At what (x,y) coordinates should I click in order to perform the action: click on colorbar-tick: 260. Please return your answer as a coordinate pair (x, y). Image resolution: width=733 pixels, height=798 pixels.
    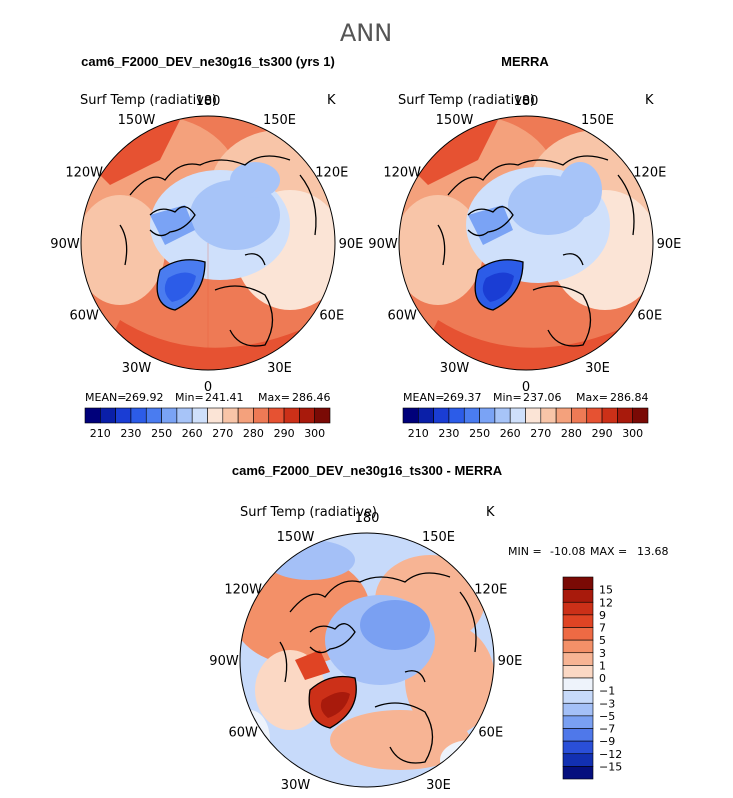
    Looking at the image, I should click on (192, 433).